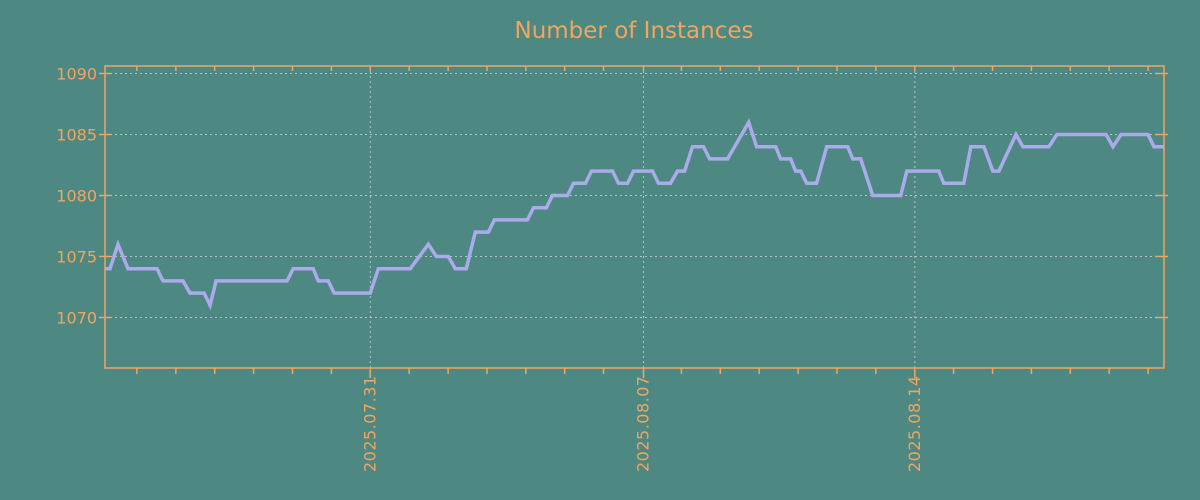 Image resolution: width=1200 pixels, height=500 pixels. Describe the element at coordinates (76, 135) in the screenshot. I see `y-axis-label: 1085` at that location.